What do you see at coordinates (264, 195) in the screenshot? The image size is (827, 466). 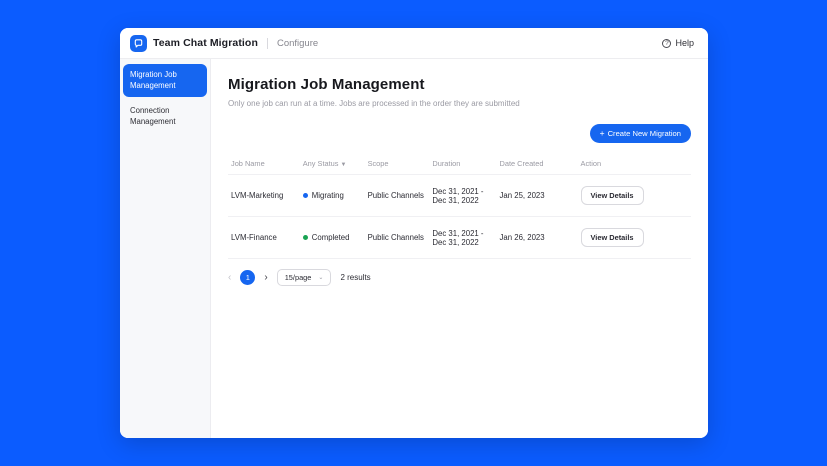 I see `cell-job-name: LVM-Marketing` at bounding box center [264, 195].